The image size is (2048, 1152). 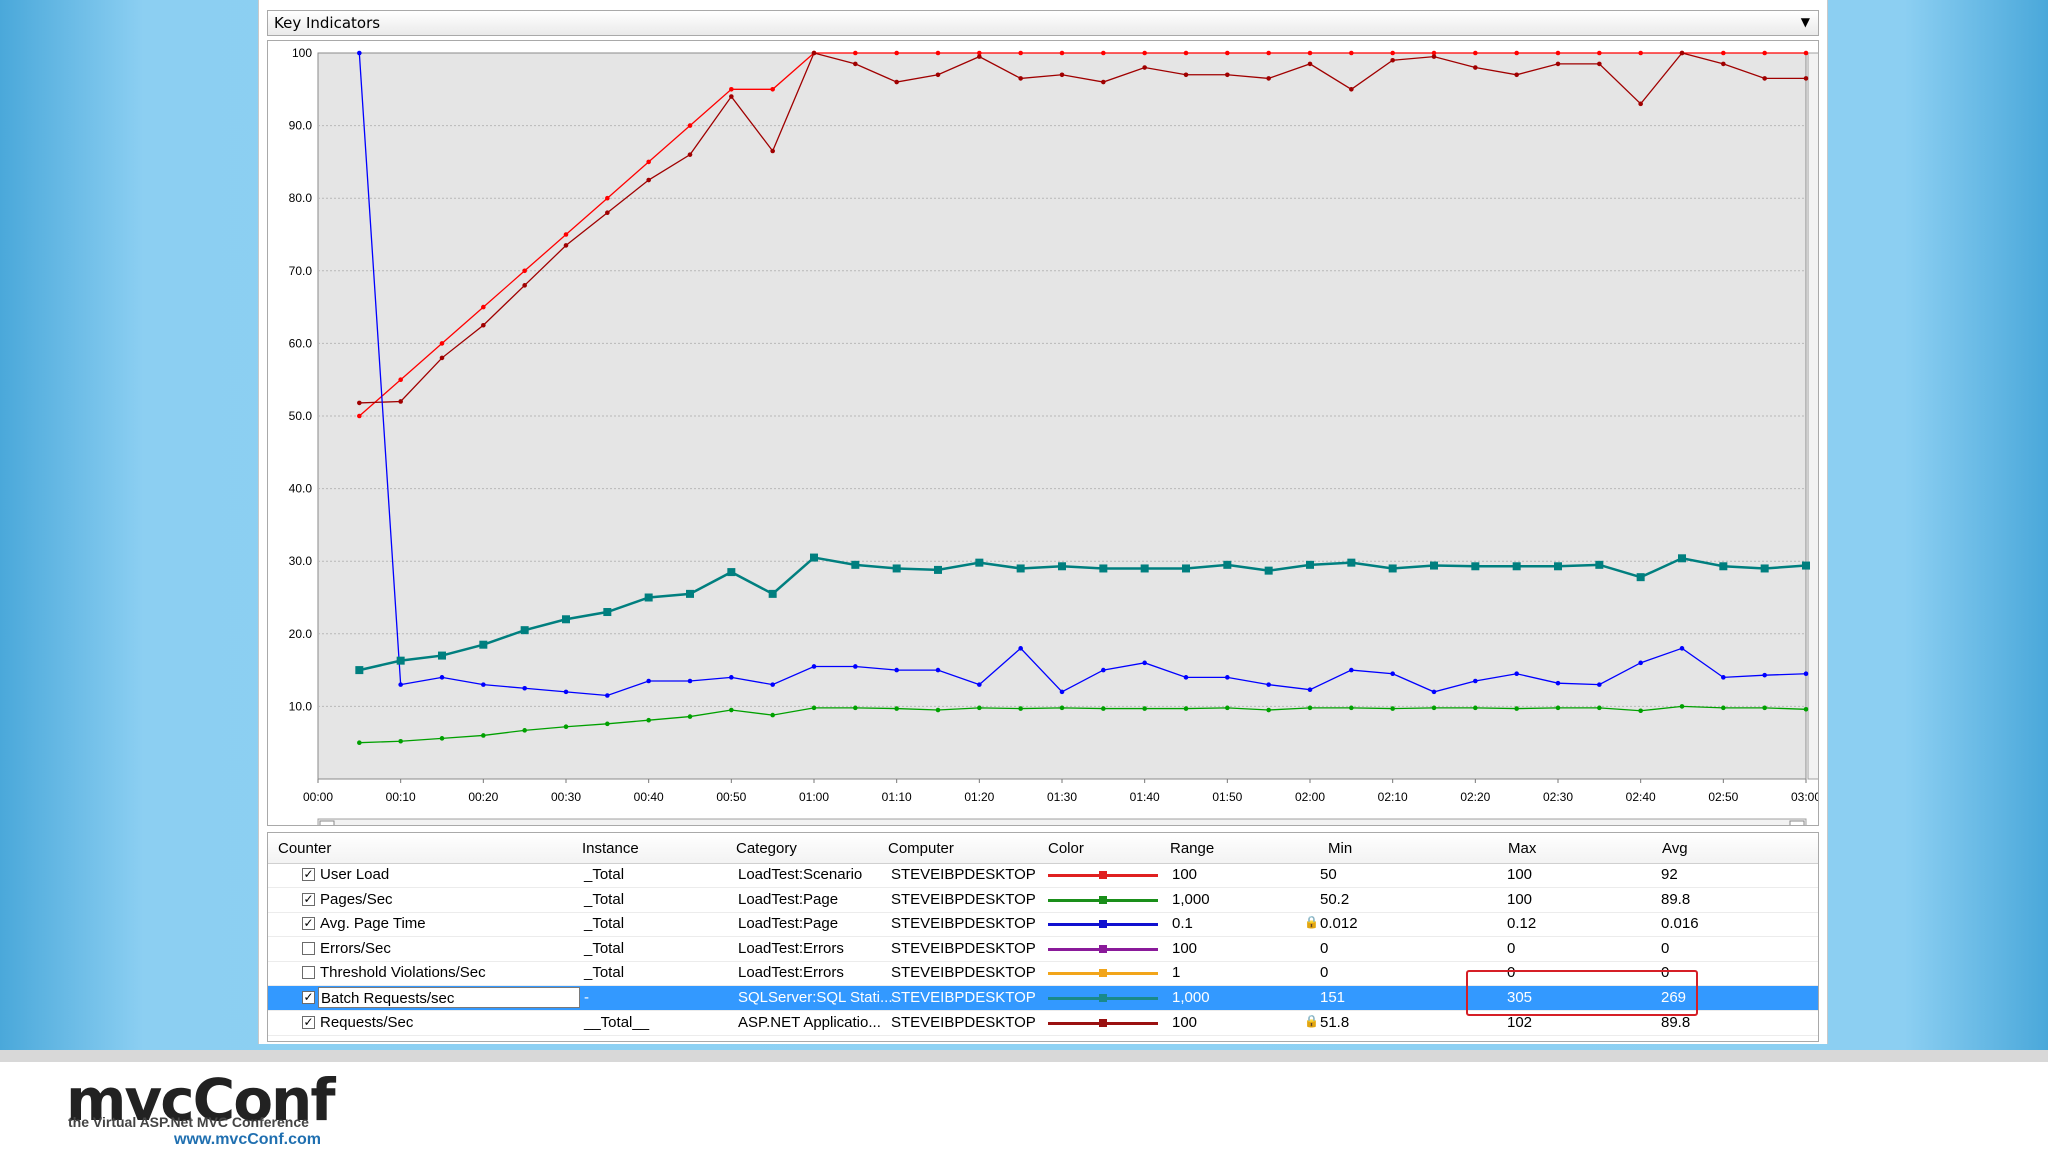 What do you see at coordinates (766, 848) in the screenshot?
I see `column-header-category: Category` at bounding box center [766, 848].